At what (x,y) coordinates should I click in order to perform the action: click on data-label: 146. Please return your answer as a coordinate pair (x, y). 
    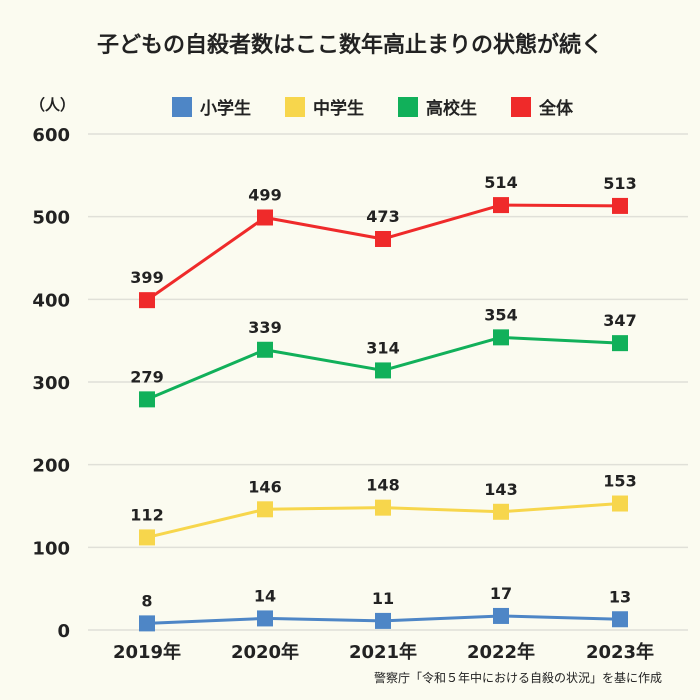
    Looking at the image, I should click on (264, 486).